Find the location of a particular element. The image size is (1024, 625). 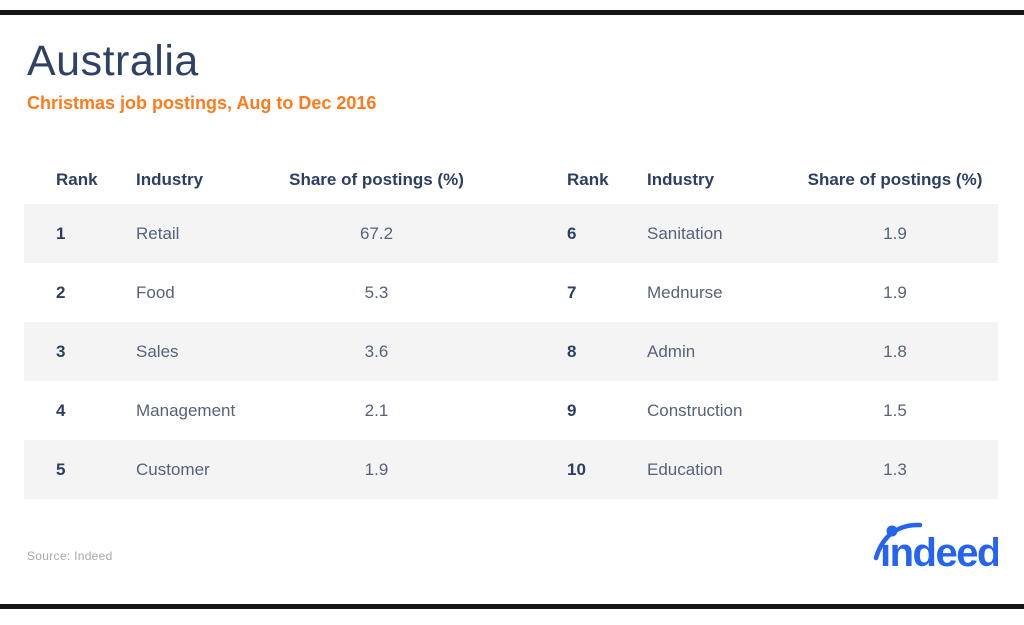

table-row: 1 Retail 67.2 6 Sanitation 1.9 is located at coordinates (511, 233).